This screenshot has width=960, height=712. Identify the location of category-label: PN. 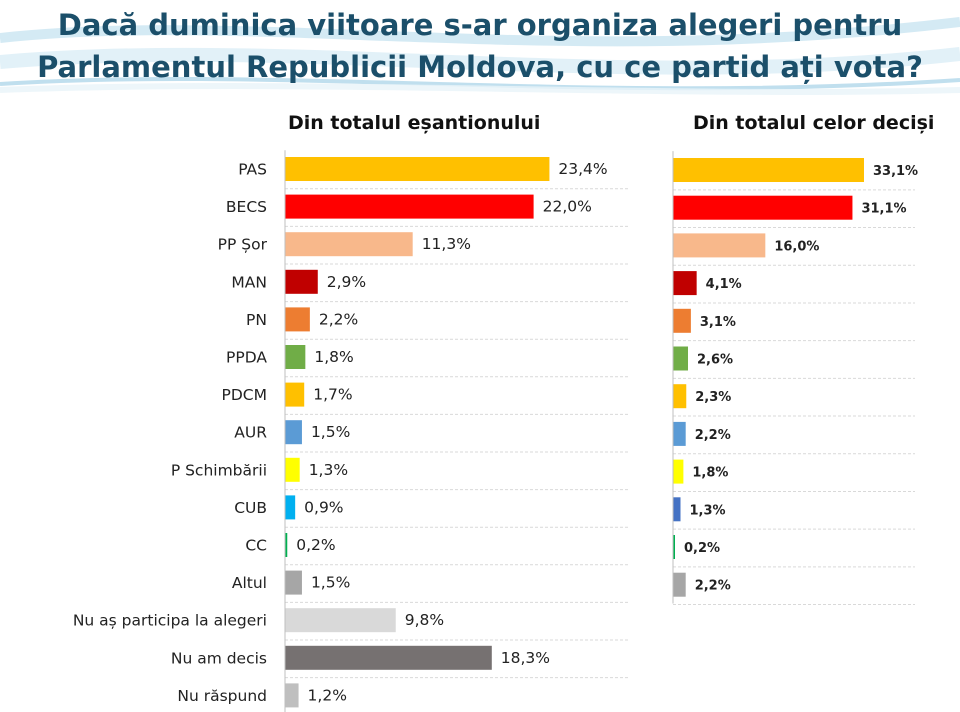
(256, 320).